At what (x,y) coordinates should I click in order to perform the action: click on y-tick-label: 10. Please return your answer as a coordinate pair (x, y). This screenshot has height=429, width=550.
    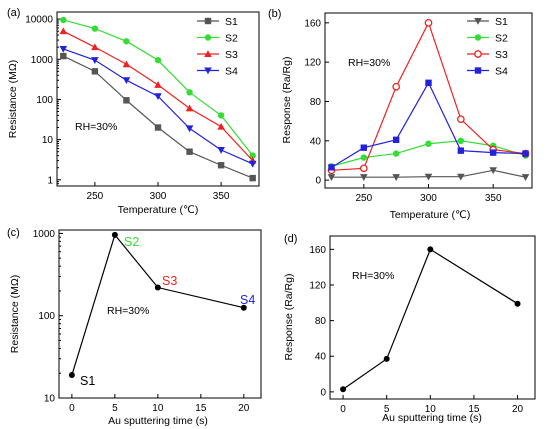
    Looking at the image, I should click on (50, 399).